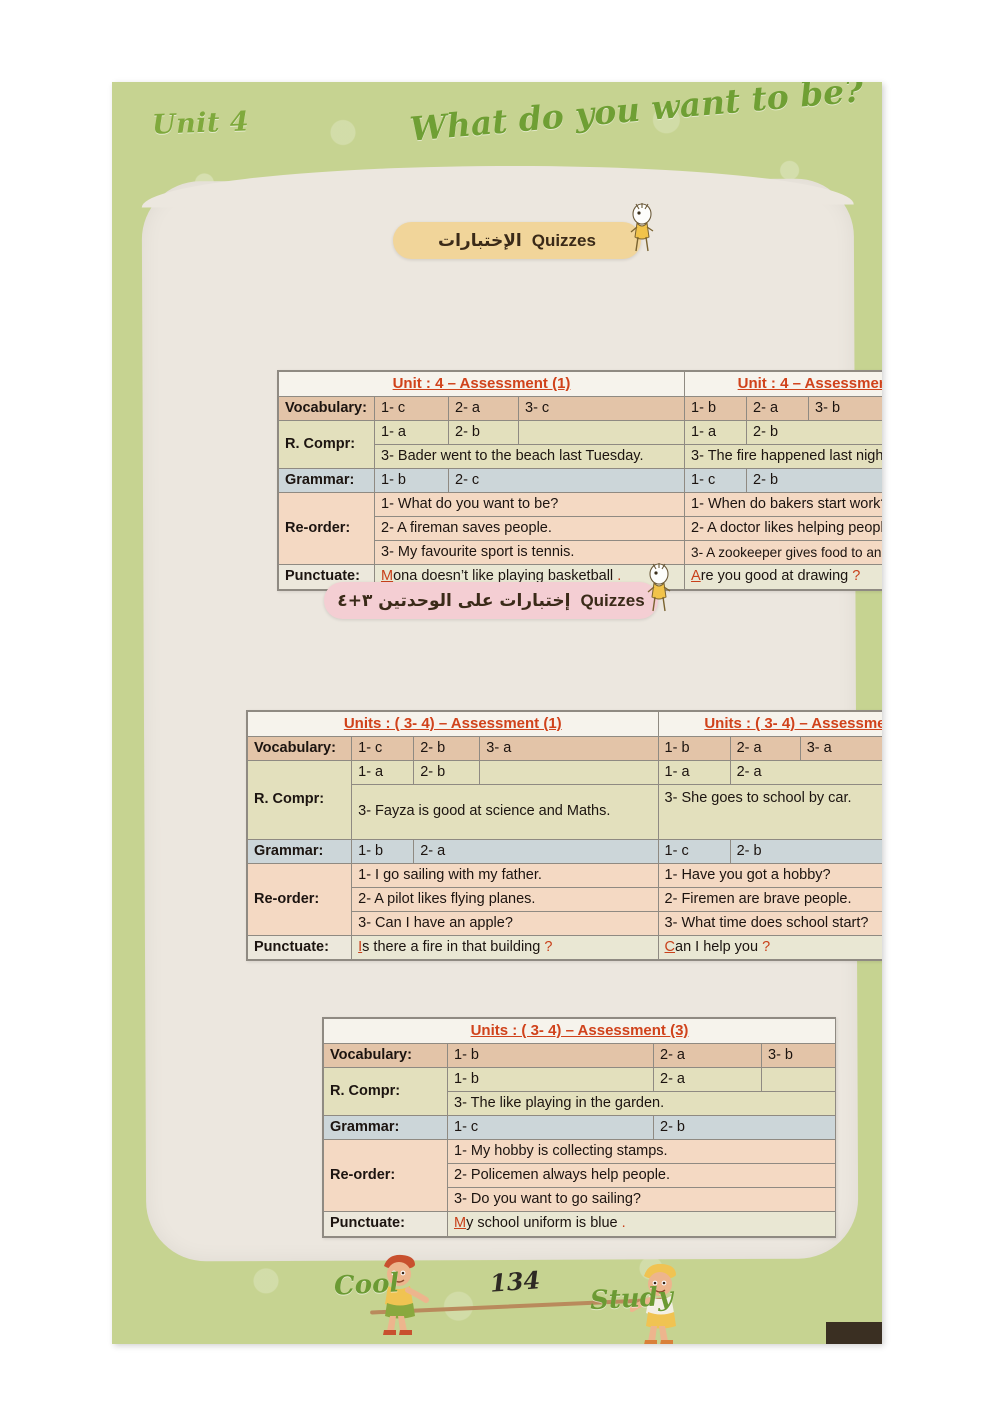 The height and width of the screenshot is (1403, 992). What do you see at coordinates (783, 384) in the screenshot?
I see `table-1-right-header: Unit : 4 – Assessment (2)` at bounding box center [783, 384].